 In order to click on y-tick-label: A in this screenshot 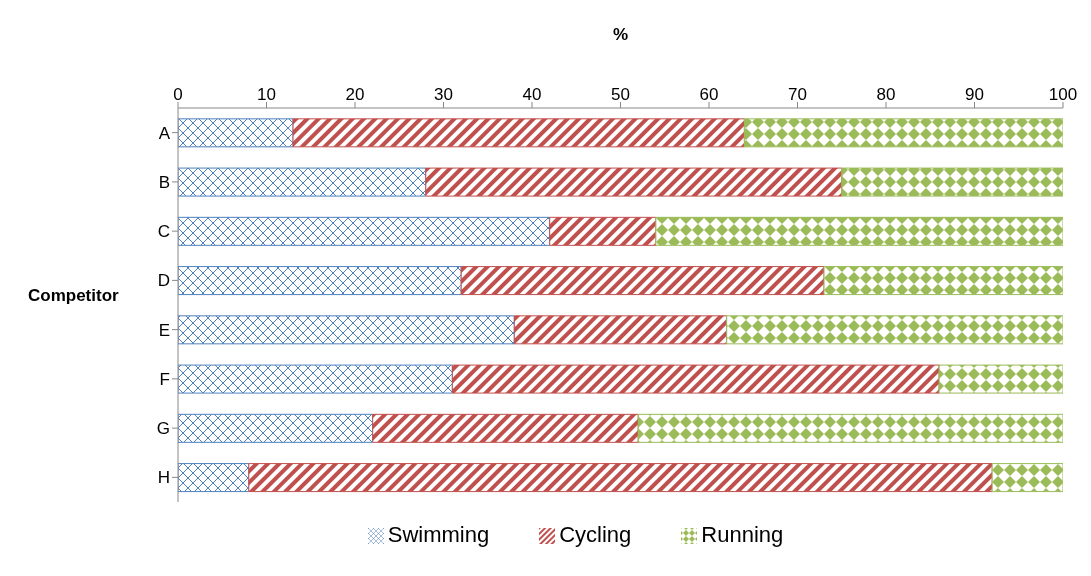, I will do `click(164, 133)`.